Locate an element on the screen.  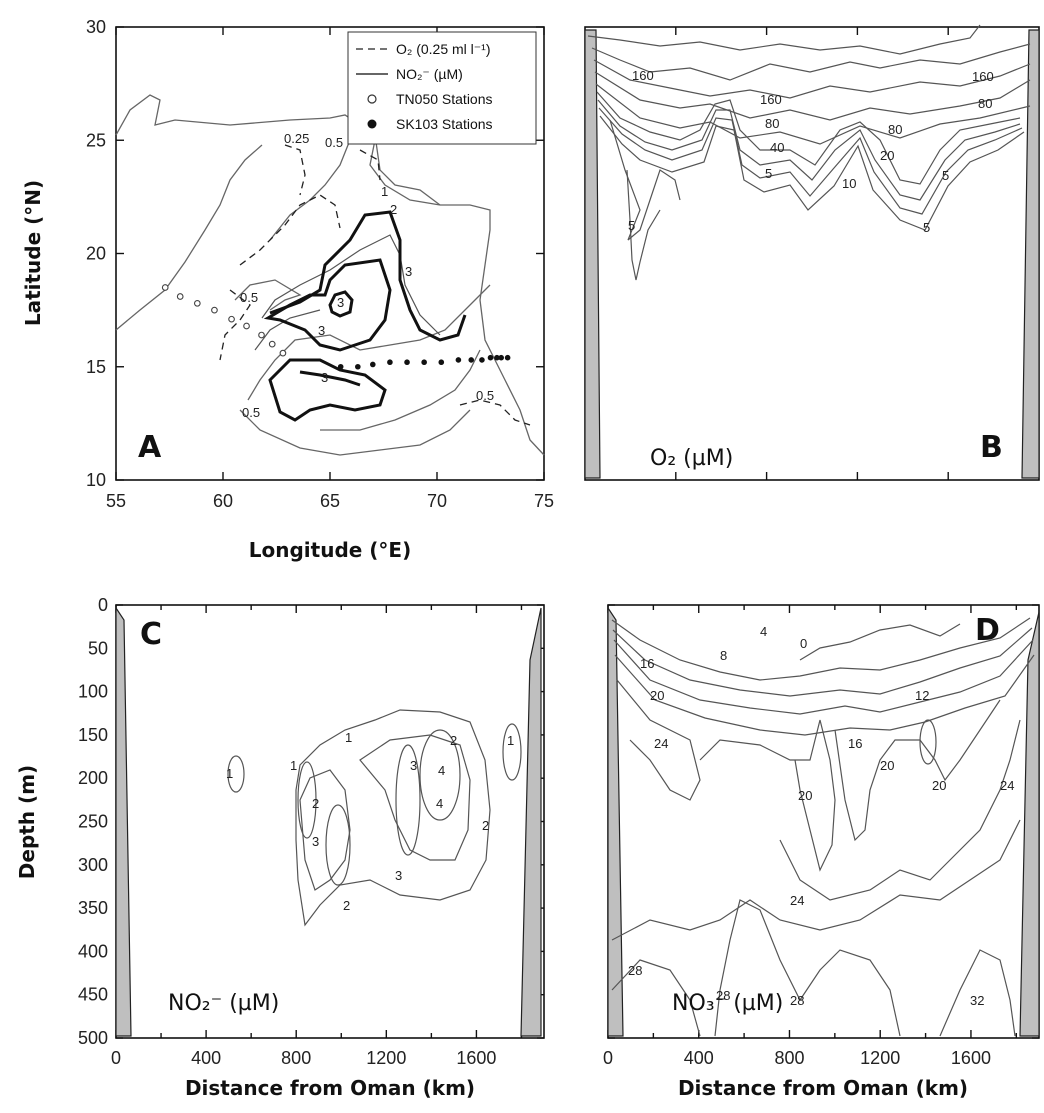
a-clabel-4: 2 is located at coordinates (393, 209).